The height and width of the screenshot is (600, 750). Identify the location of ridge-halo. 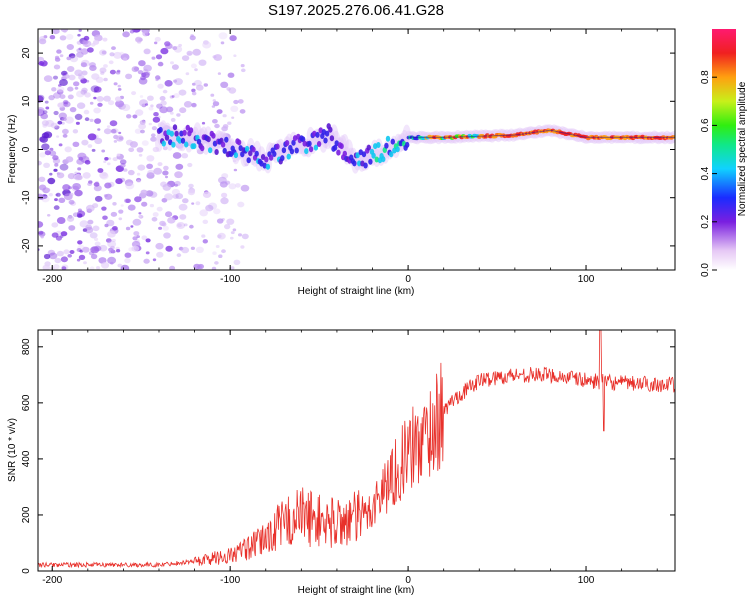
(173, 135).